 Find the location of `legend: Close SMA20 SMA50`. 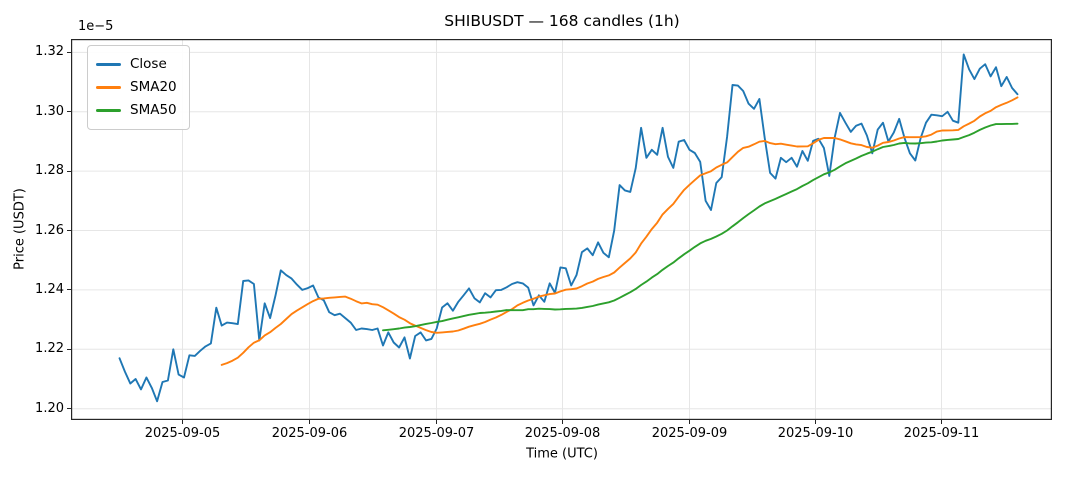

legend: Close SMA20 SMA50 is located at coordinates (138, 87).